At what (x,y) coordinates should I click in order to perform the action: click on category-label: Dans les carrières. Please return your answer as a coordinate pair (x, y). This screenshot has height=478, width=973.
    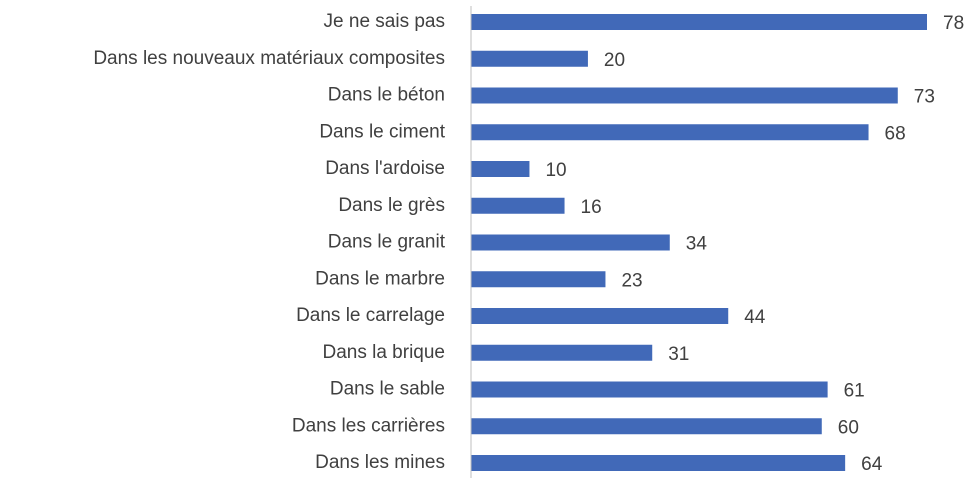
    Looking at the image, I should click on (368, 425).